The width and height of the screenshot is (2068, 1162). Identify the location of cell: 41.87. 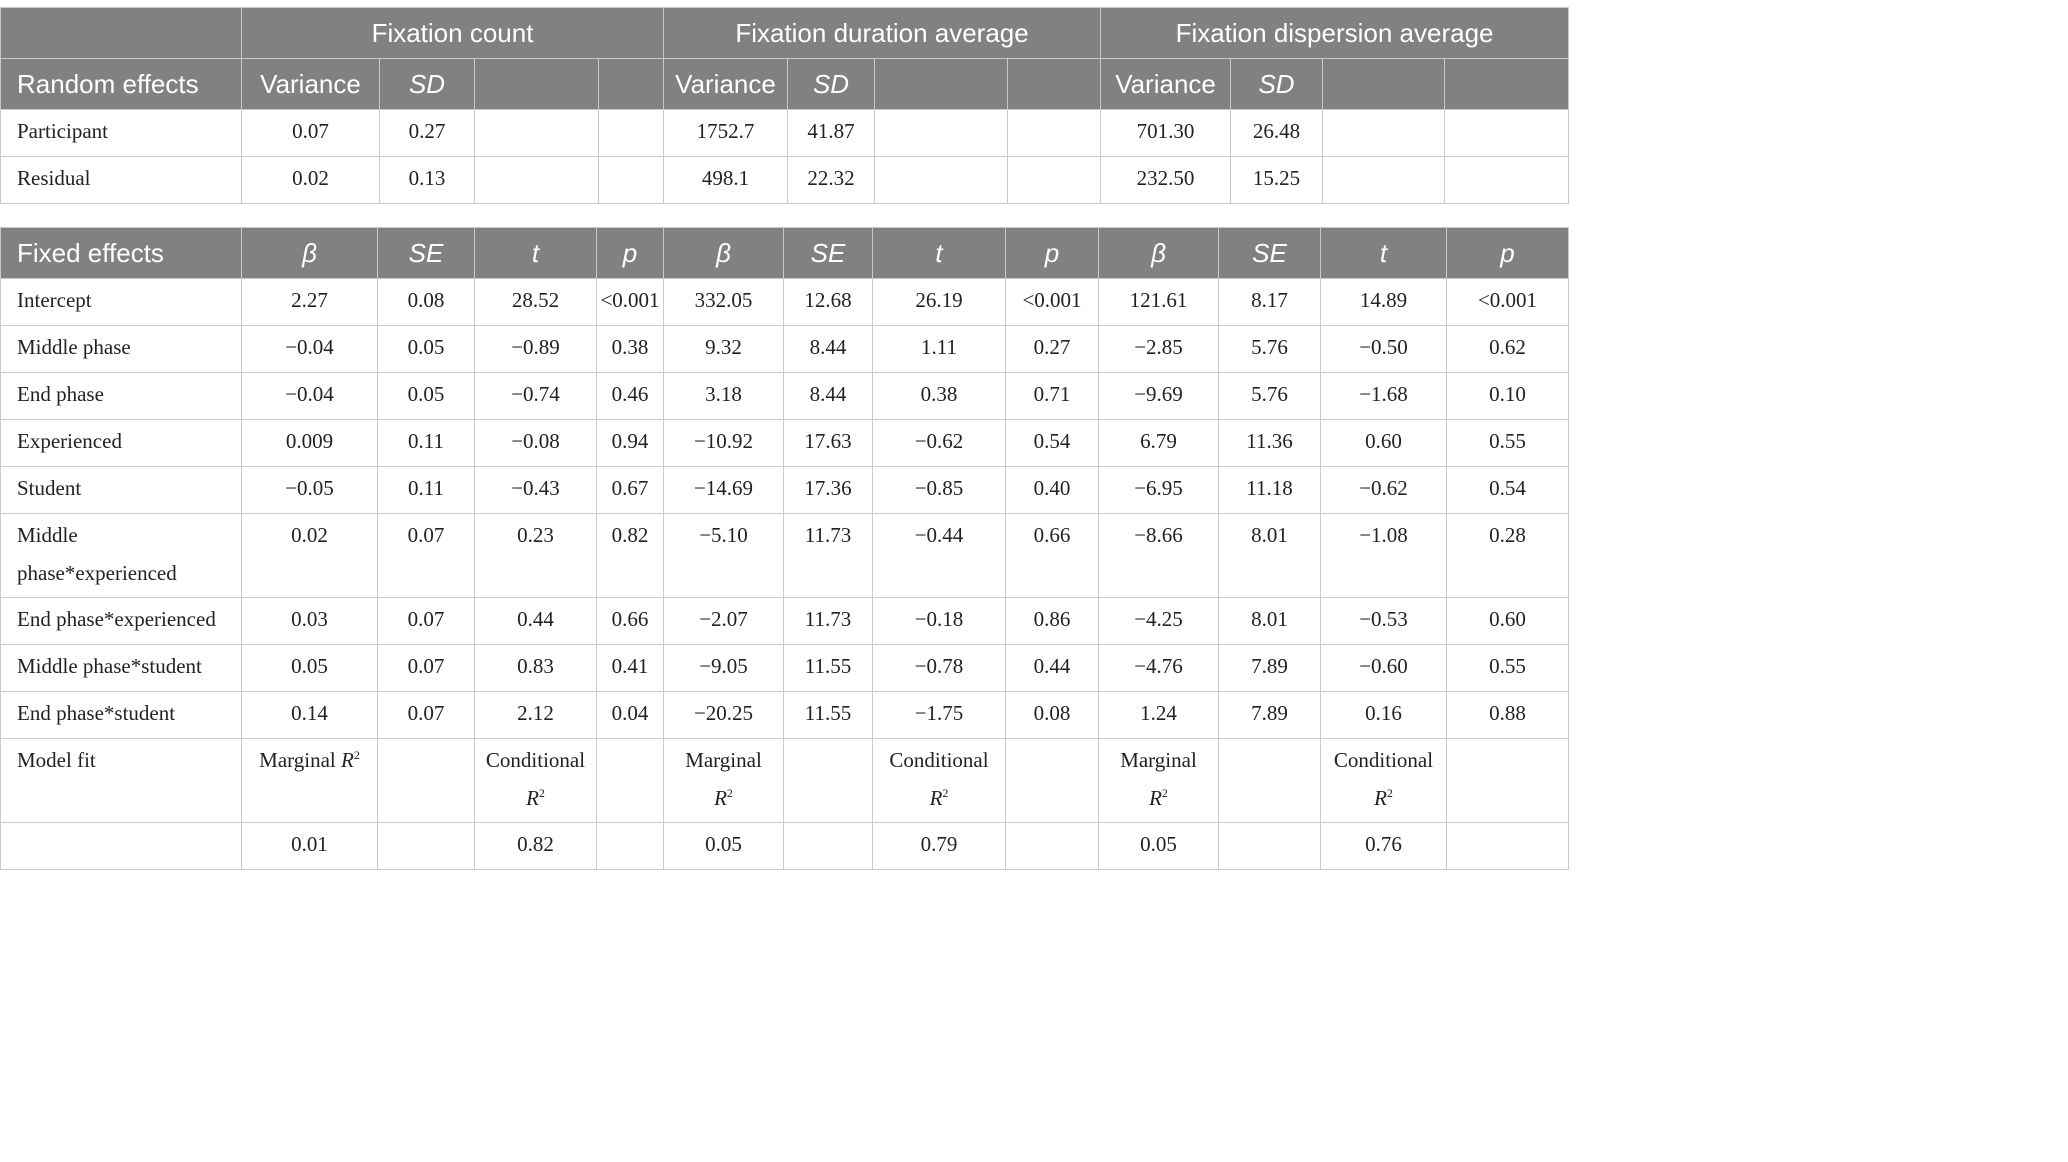
(831, 133).